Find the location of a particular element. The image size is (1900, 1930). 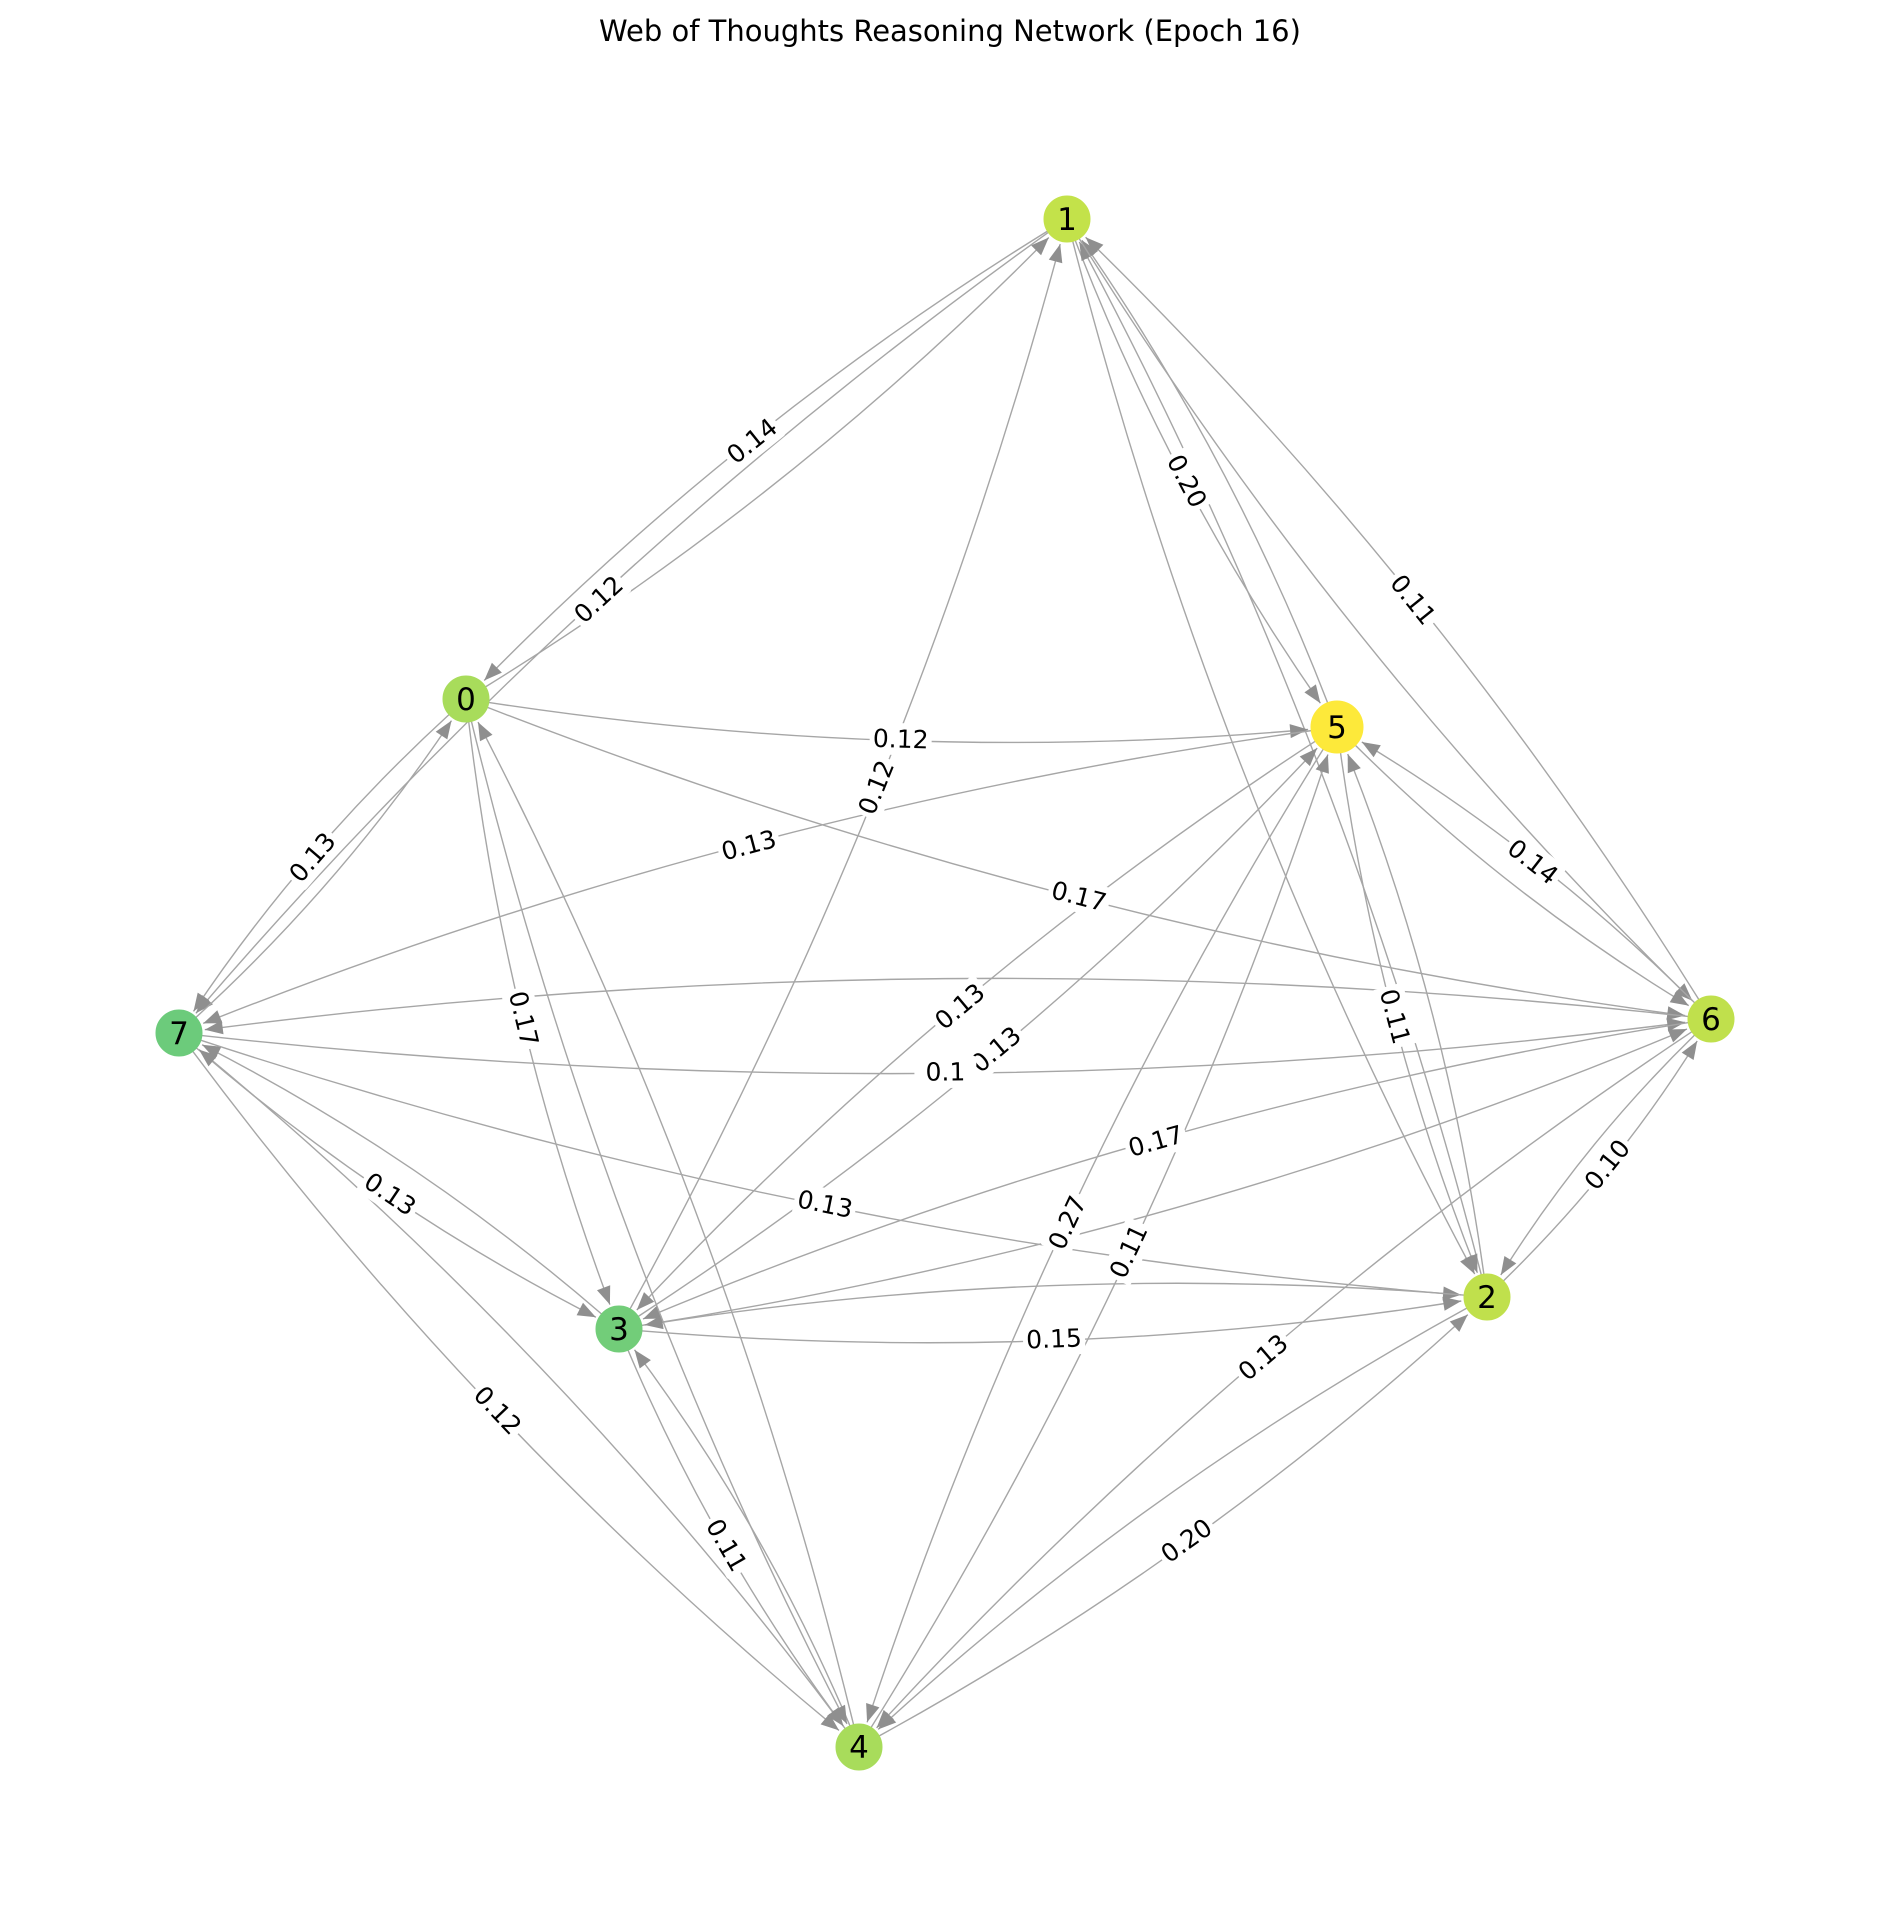

node-7: 7 is located at coordinates (179, 1033).